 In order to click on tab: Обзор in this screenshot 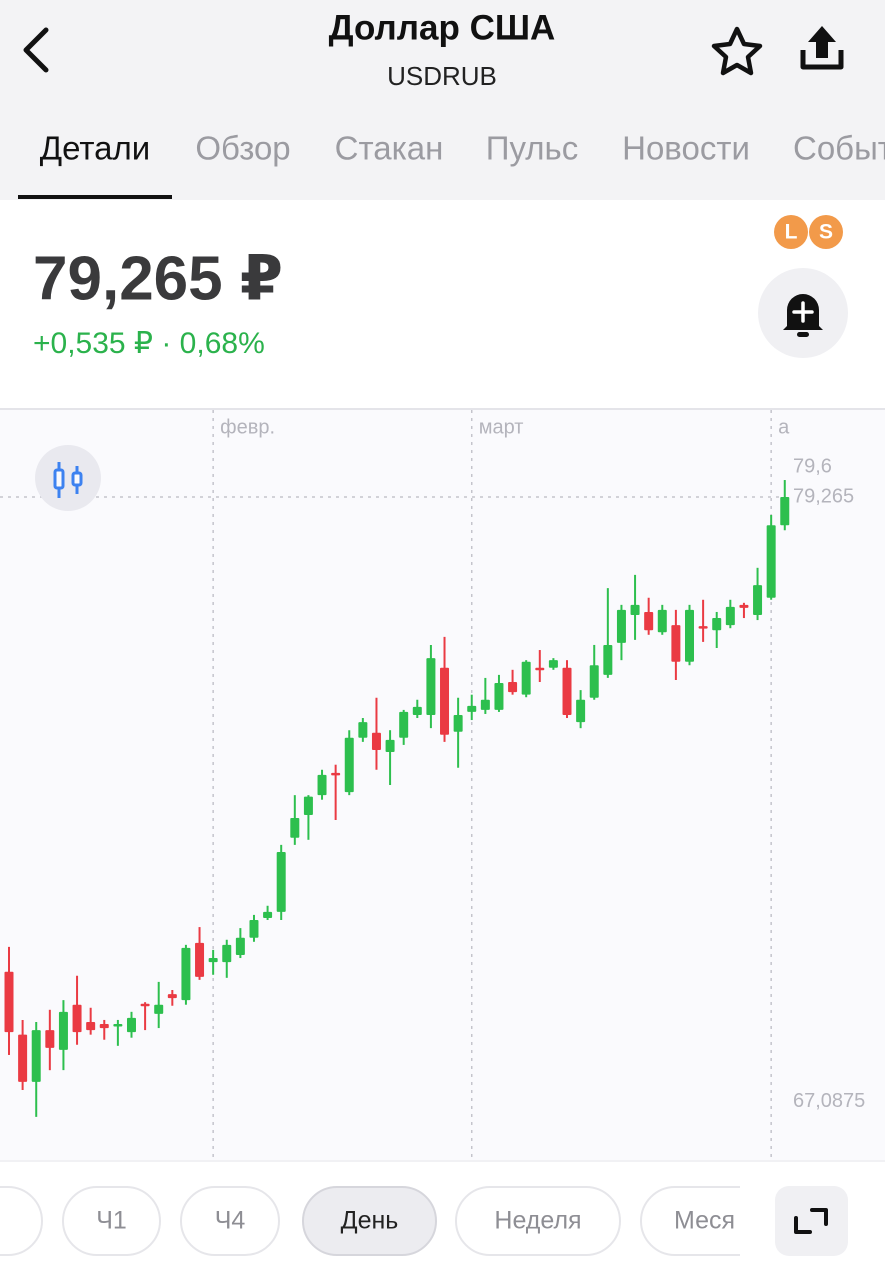, I will do `click(242, 148)`.